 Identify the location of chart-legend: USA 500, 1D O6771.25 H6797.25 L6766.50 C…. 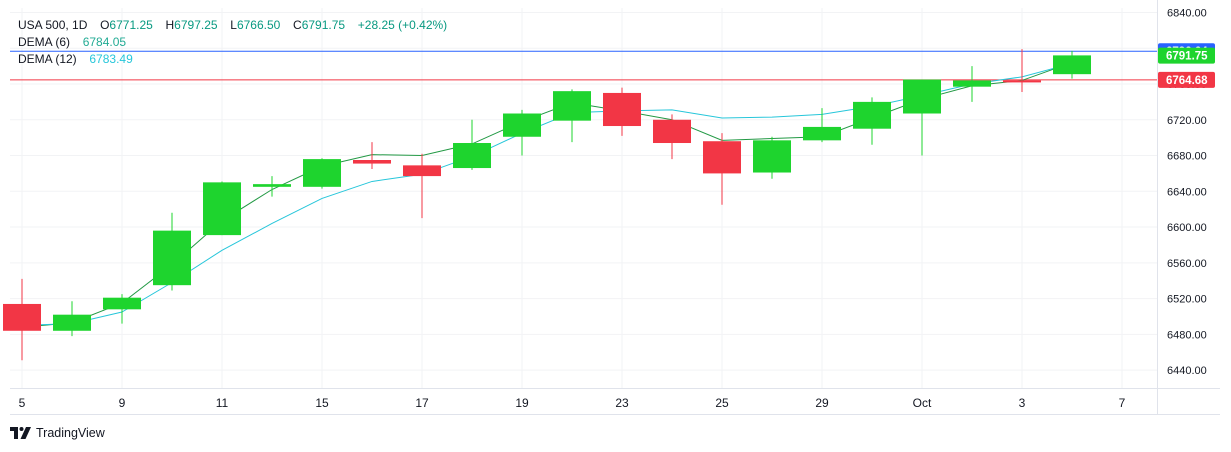
(232, 42).